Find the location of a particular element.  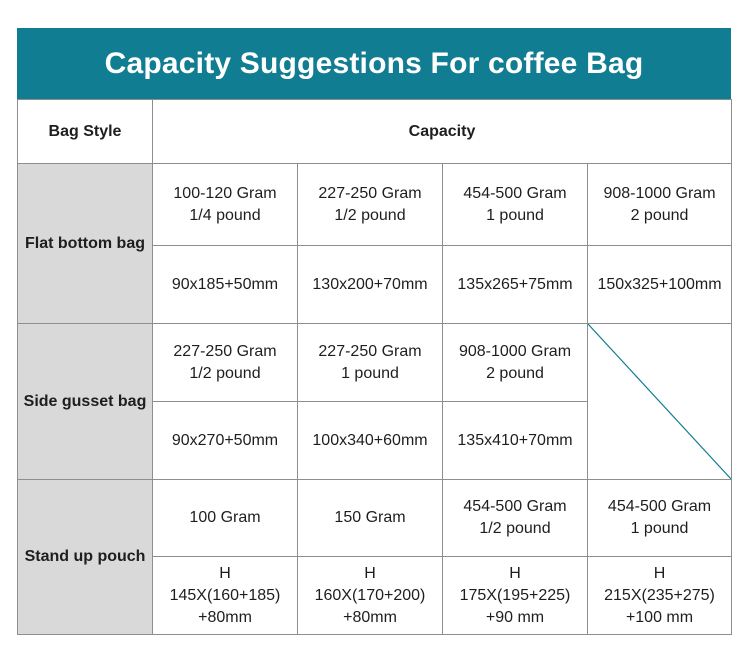

header-row: Bag Style Capacity is located at coordinates (375, 131).